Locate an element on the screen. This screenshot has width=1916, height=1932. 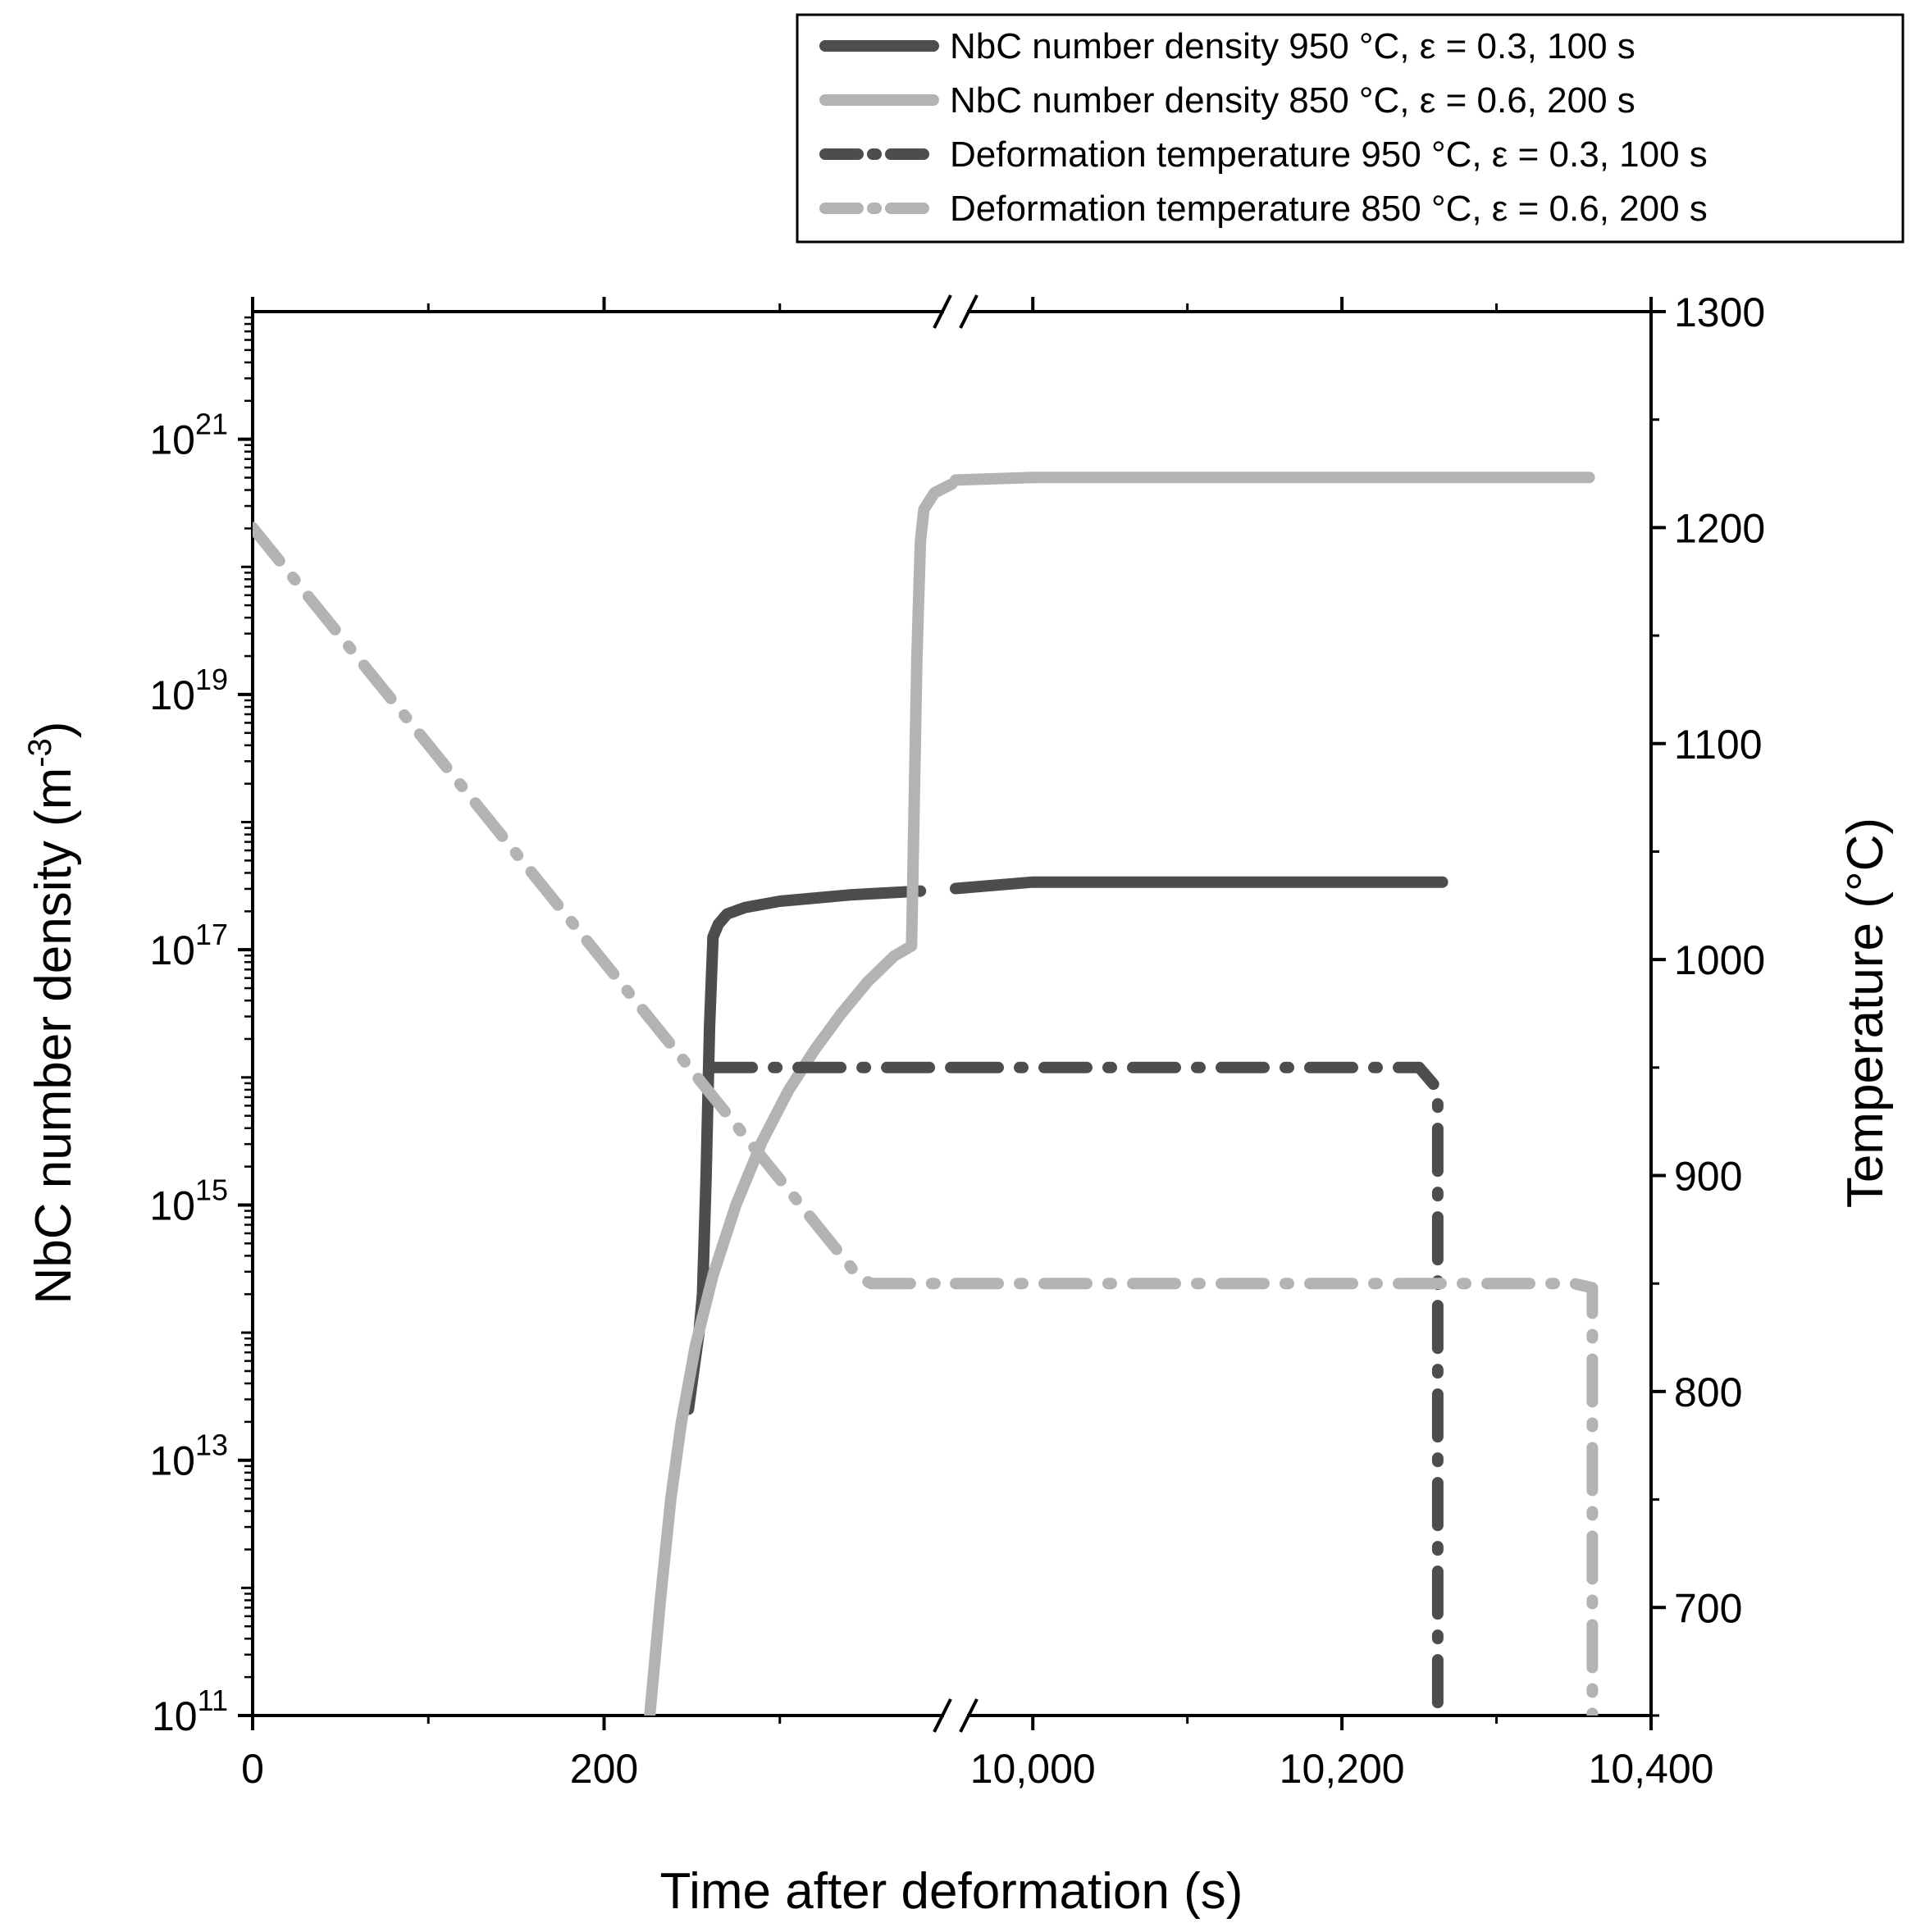
y-left-axis-title: NbC number density (m-3) is located at coordinates (52, 1013).